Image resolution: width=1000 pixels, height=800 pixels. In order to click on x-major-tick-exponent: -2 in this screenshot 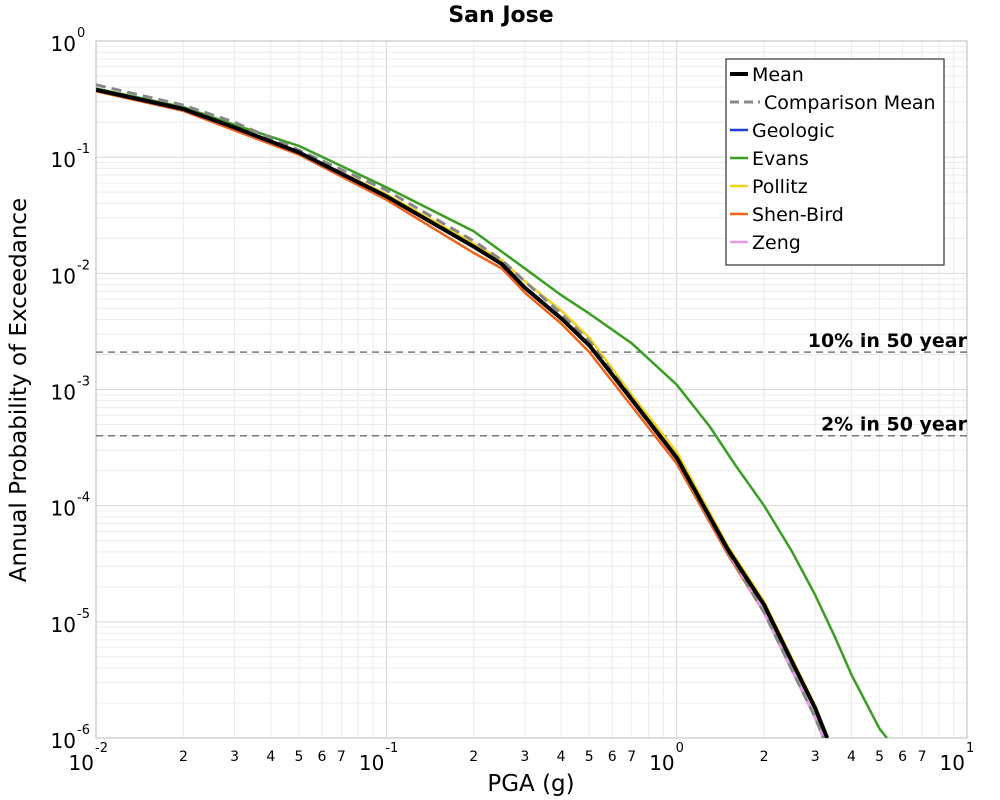, I will do `click(101, 748)`.